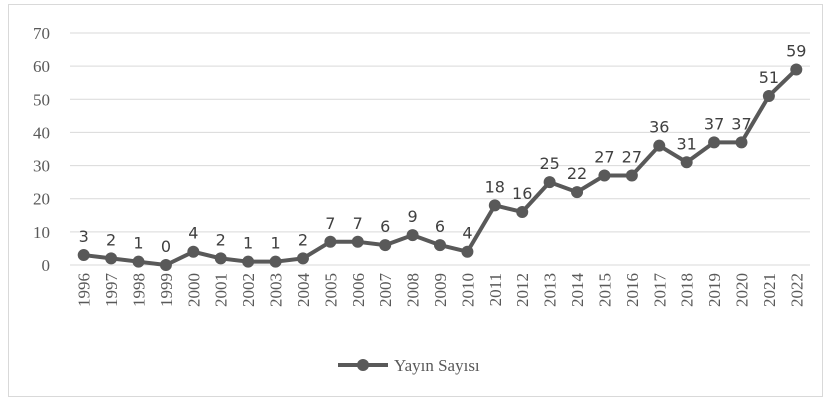 This screenshot has width=828, height=401. I want to click on x-tick-label: 2009, so click(440, 290).